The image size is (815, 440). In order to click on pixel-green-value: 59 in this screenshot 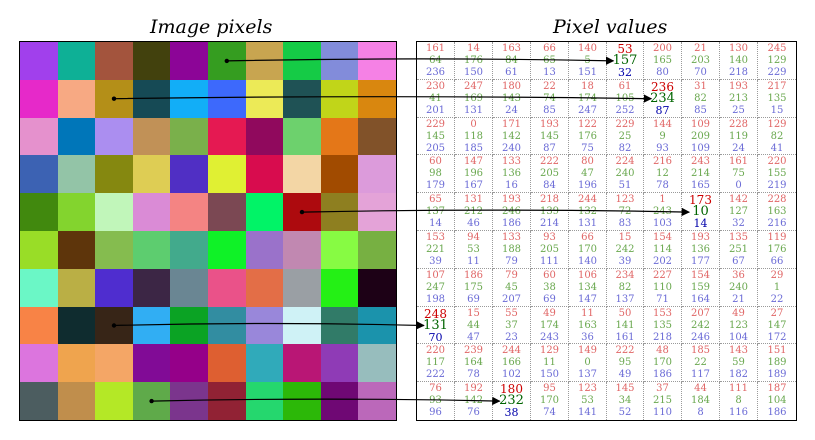, I will do `click(738, 362)`.